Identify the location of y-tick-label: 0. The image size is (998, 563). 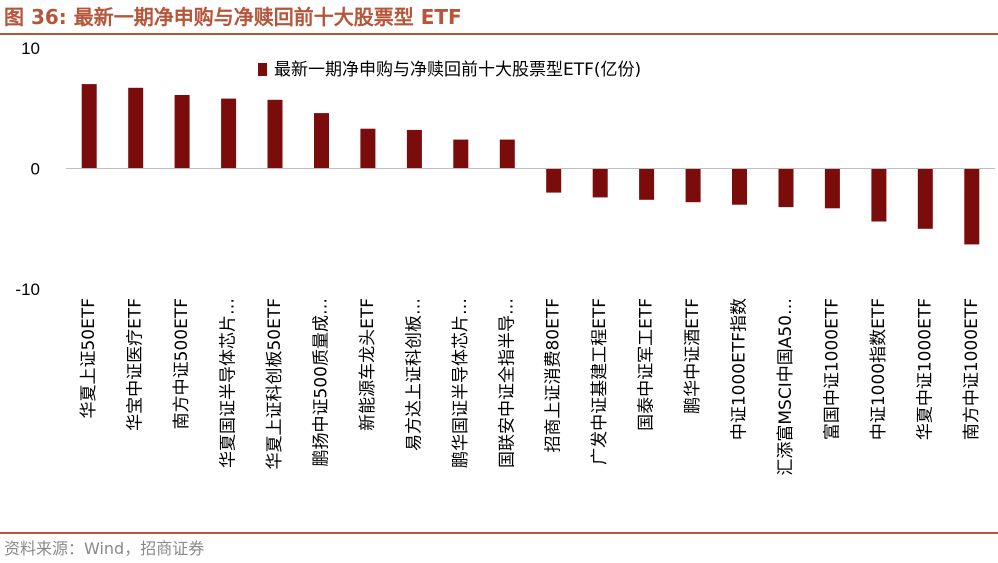
(35, 169).